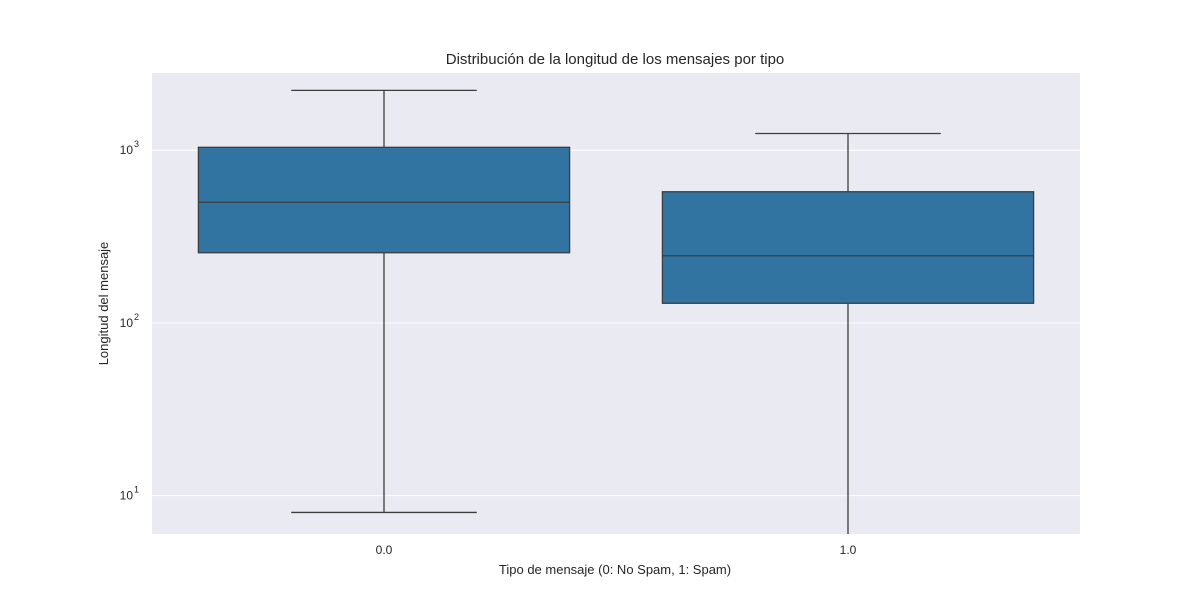 This screenshot has height=600, width=1200. What do you see at coordinates (384, 550) in the screenshot?
I see `x-tick-label: 0.0` at bounding box center [384, 550].